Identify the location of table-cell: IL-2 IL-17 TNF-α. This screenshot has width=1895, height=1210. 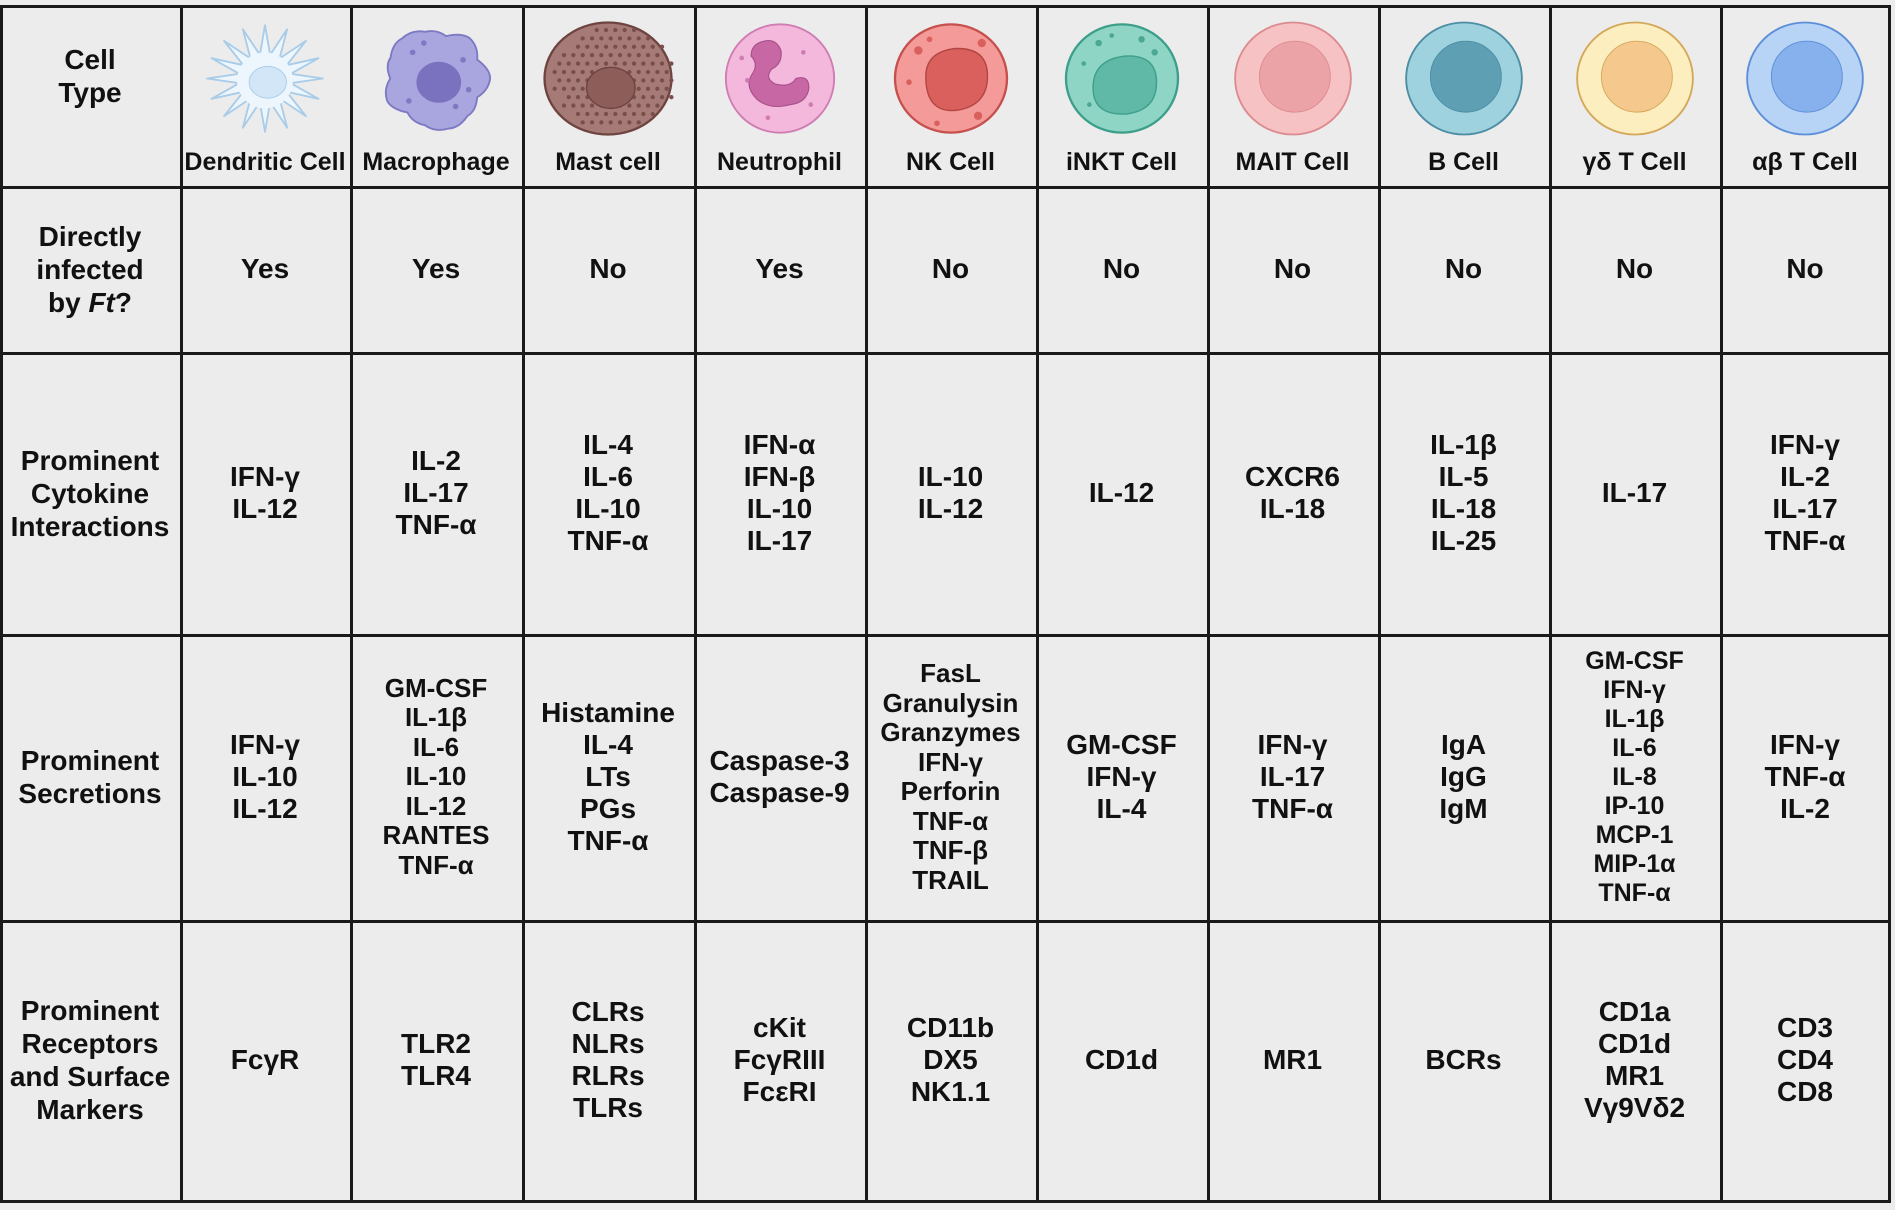
(436, 493).